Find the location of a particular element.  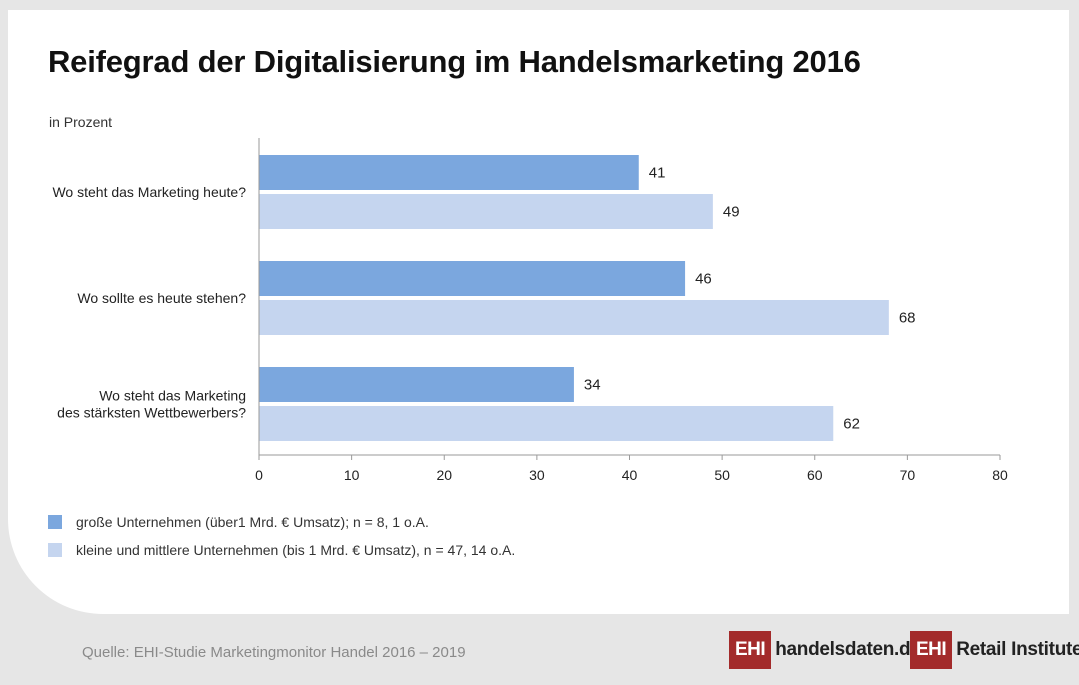

data-label-s0-c1: 46 is located at coordinates (703, 279).